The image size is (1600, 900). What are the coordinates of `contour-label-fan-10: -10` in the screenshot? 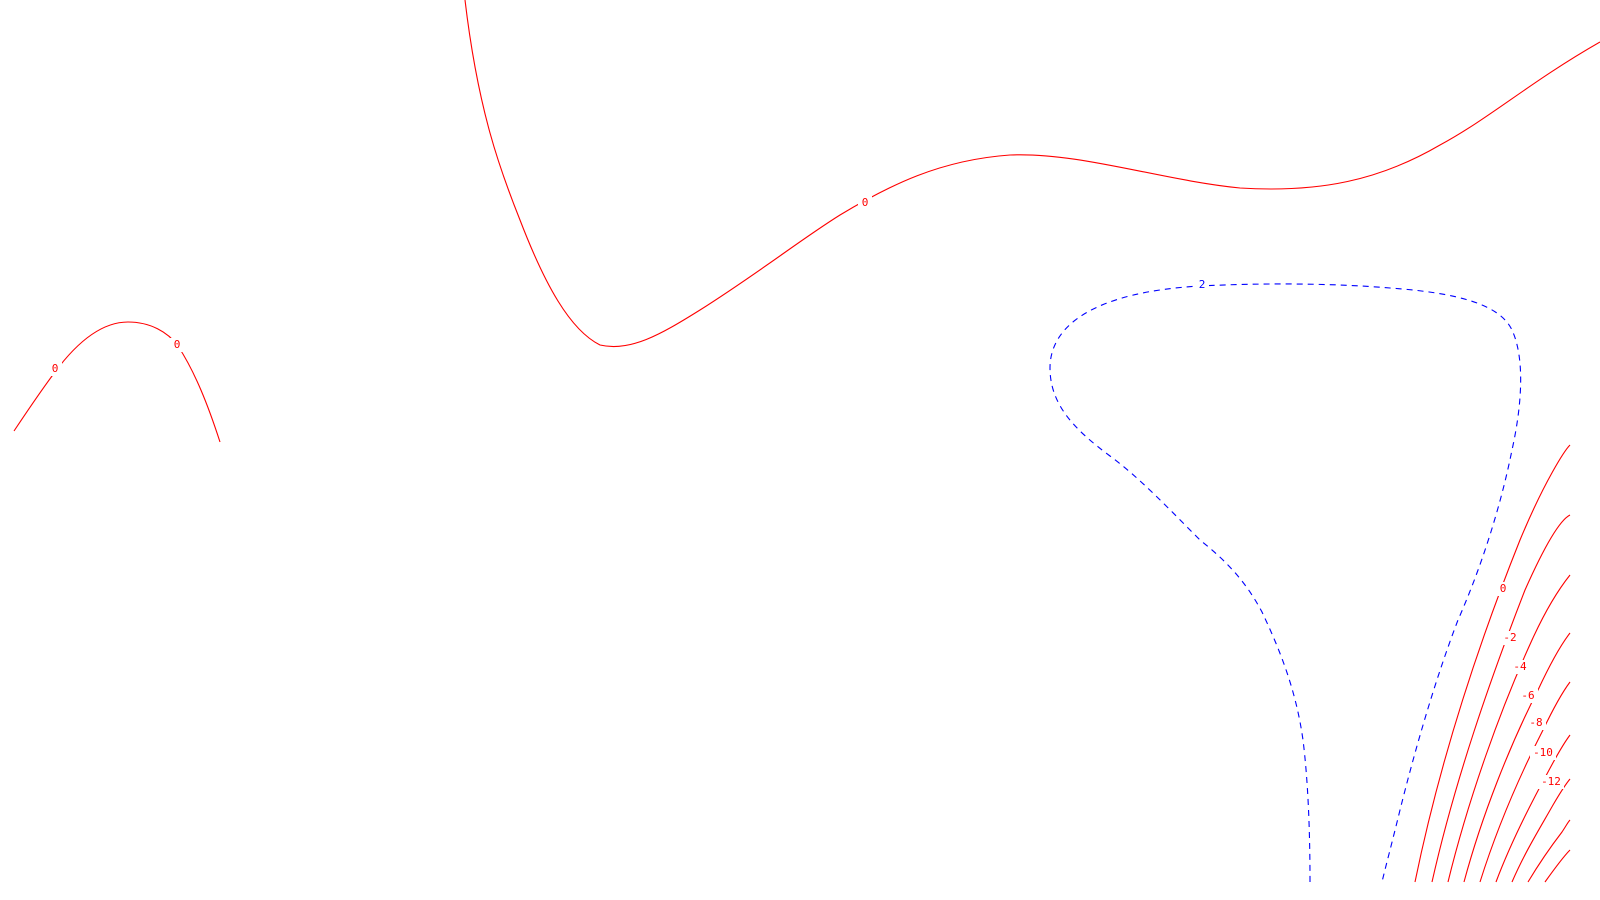 It's located at (1543, 752).